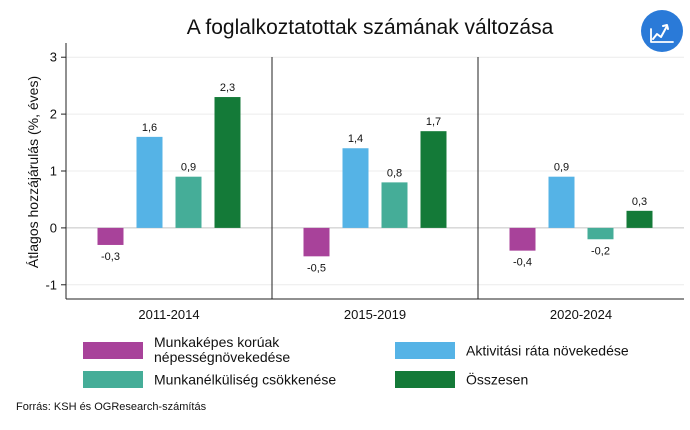  What do you see at coordinates (168, 314) in the screenshot?
I see `x-tick-label: 2011-2014` at bounding box center [168, 314].